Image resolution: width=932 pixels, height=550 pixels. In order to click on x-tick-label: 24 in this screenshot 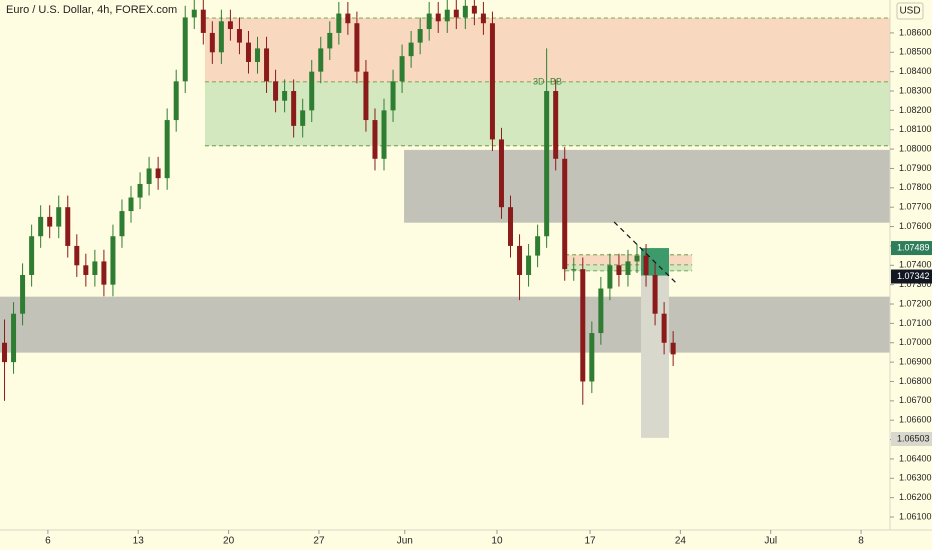, I will do `click(681, 541)`.